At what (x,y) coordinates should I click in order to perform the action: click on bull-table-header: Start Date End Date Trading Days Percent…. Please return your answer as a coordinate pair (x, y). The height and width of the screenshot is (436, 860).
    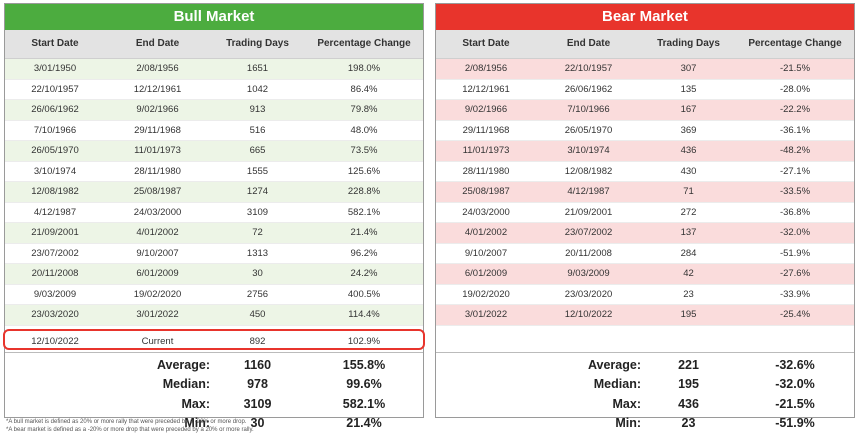
    Looking at the image, I should click on (214, 44).